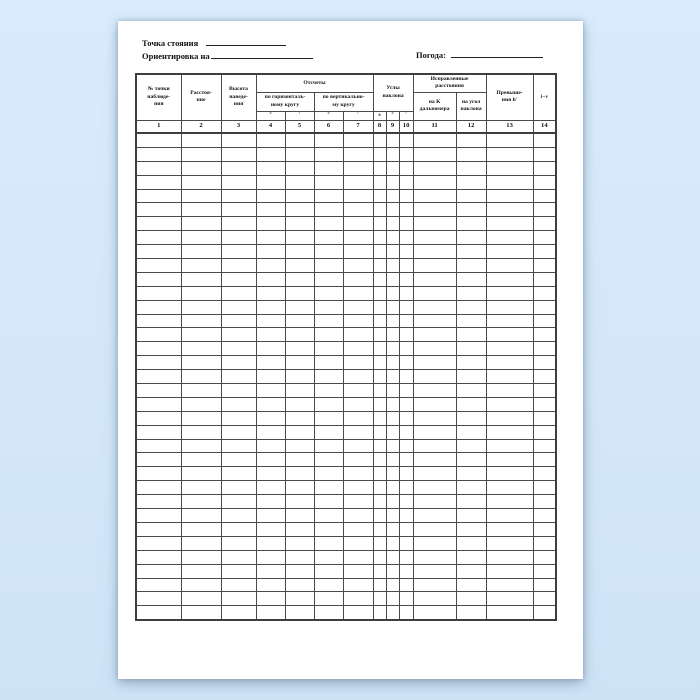  Describe the element at coordinates (314, 83) in the screenshot. I see `header-readings: Отсчеты` at that location.